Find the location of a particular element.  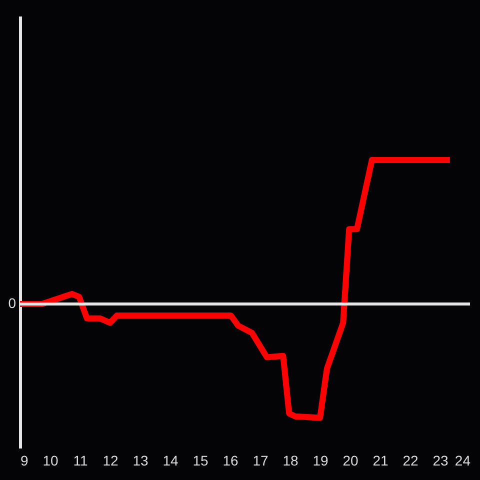

x-tick-label: 23 is located at coordinates (440, 460).